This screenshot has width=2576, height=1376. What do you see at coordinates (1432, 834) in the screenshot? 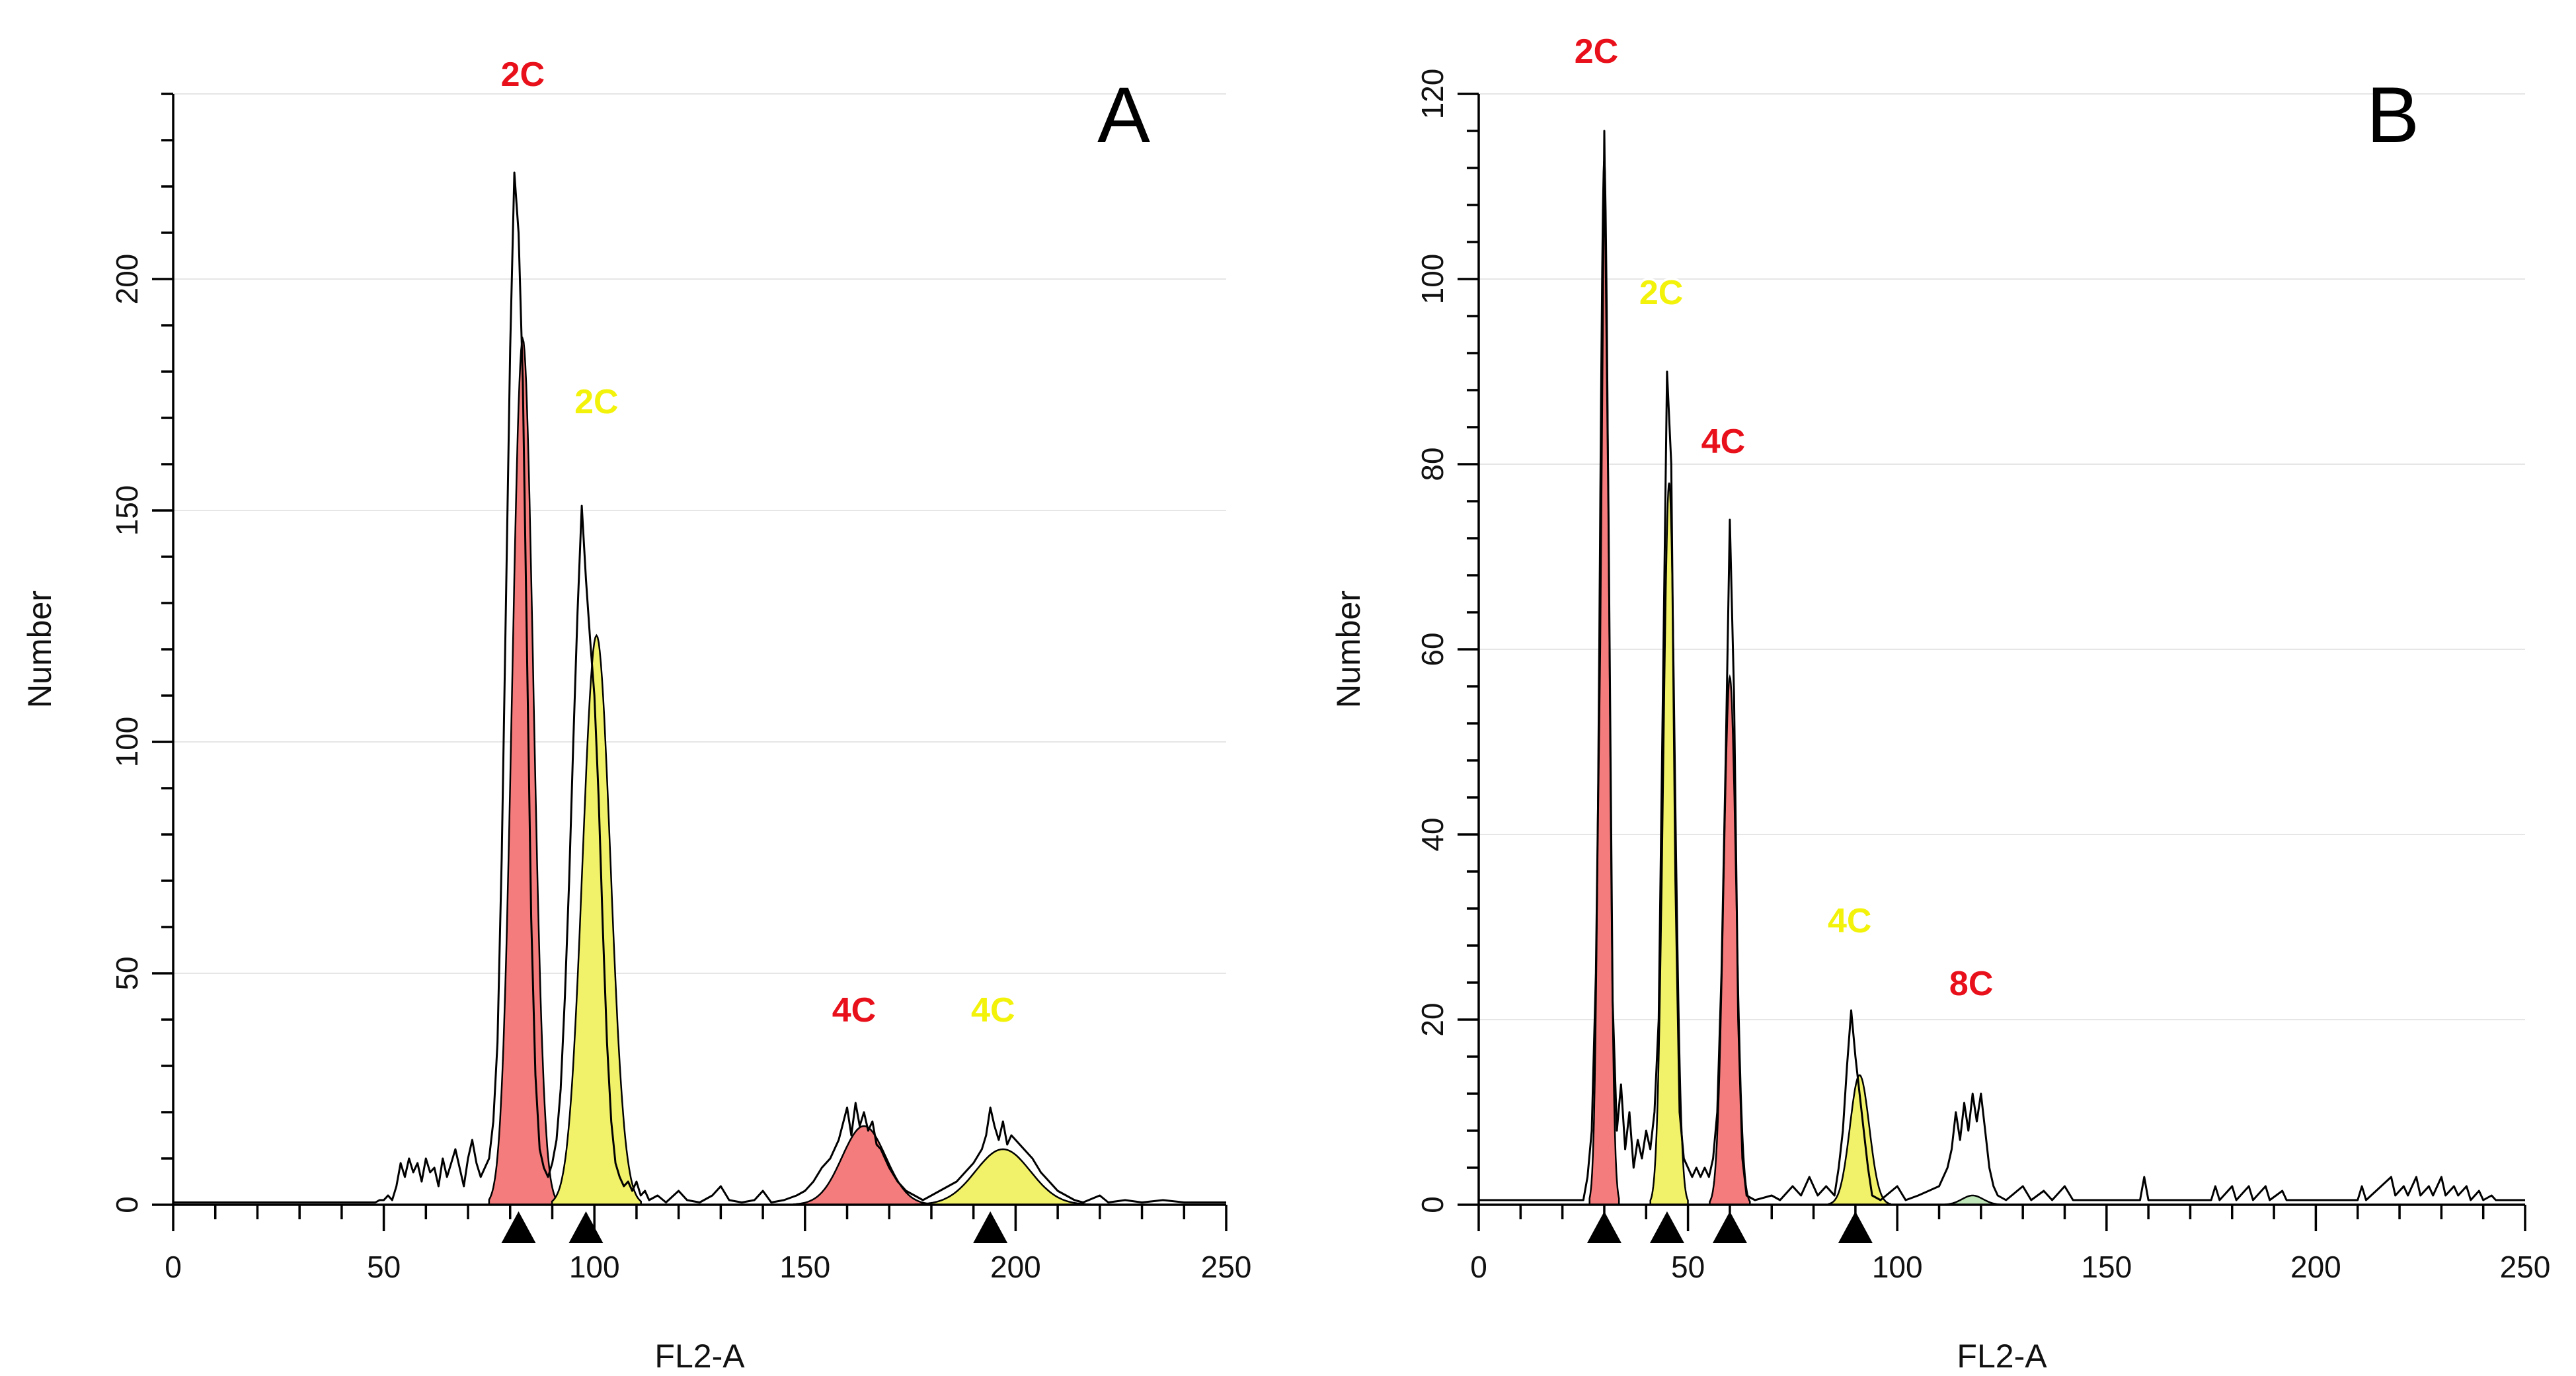
I see `y-tick-label: 40` at bounding box center [1432, 834].